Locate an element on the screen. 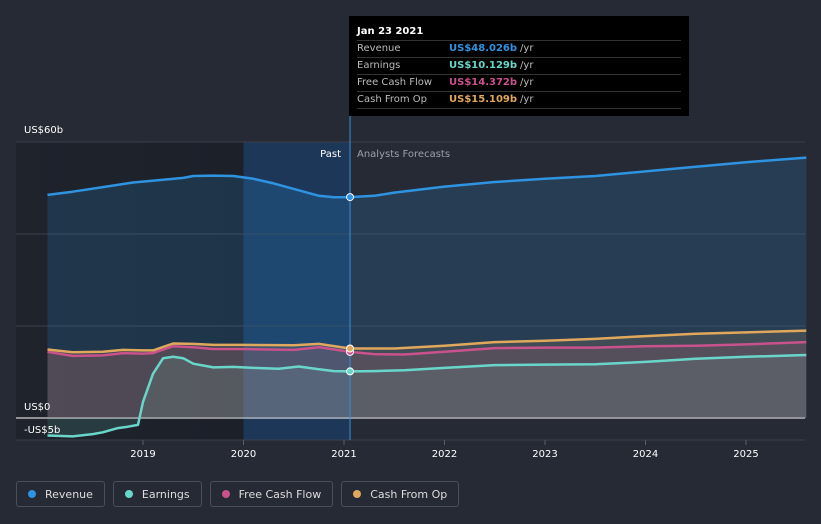 The image size is (821, 524). tooltip-label: Revenue is located at coordinates (379, 48).